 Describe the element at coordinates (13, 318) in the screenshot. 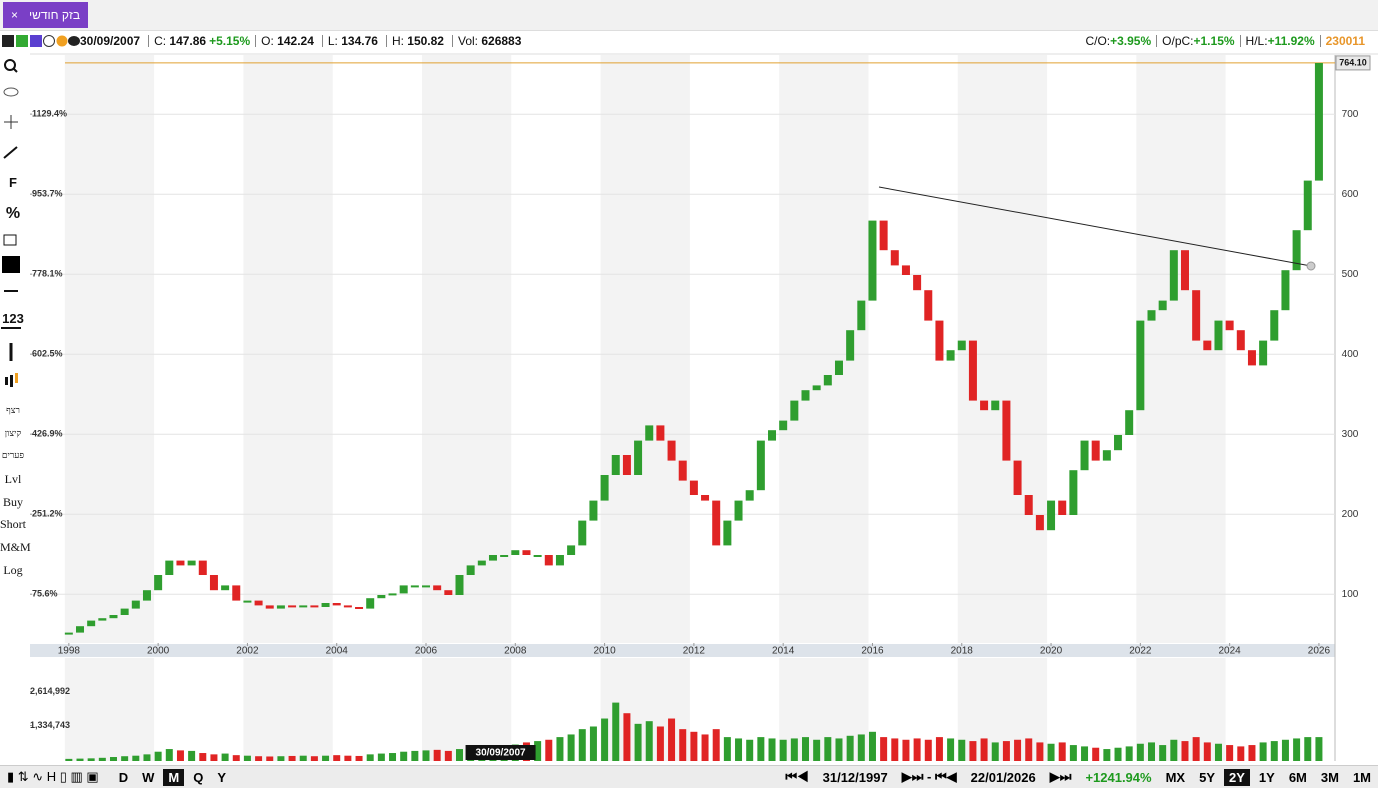

I see `tool-button: 123` at that location.